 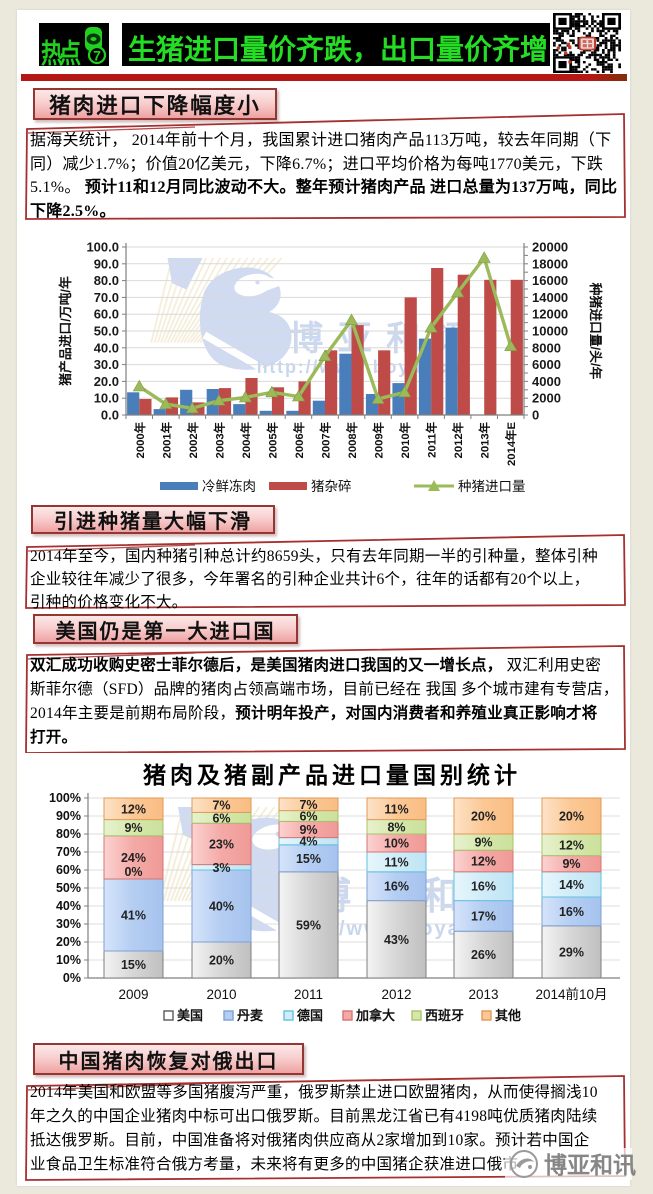 I want to click on svg-text: 30%, so click(x=68, y=924).